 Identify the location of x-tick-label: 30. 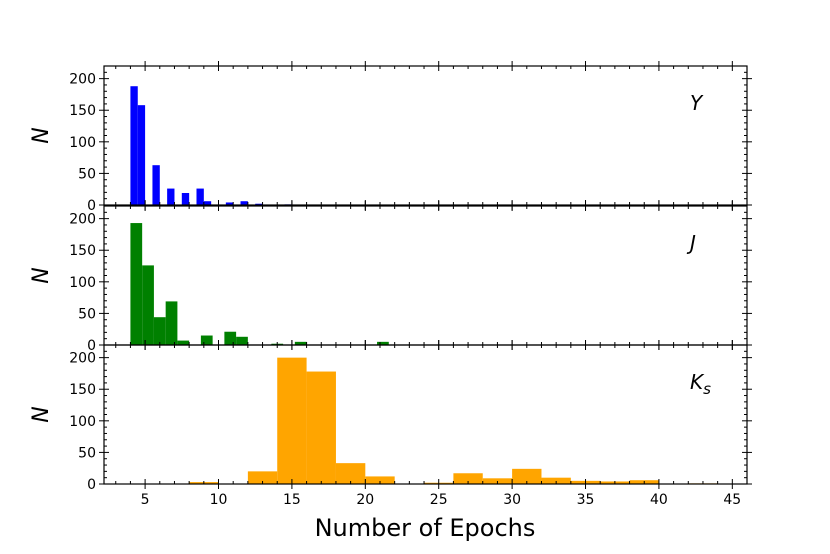
(512, 500).